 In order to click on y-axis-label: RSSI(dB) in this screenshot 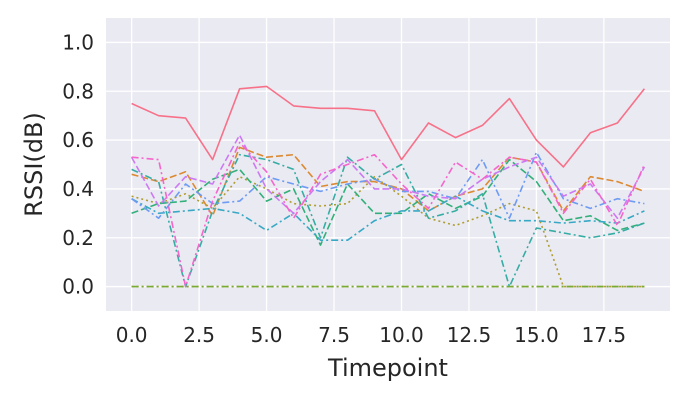, I will do `click(34, 164)`.